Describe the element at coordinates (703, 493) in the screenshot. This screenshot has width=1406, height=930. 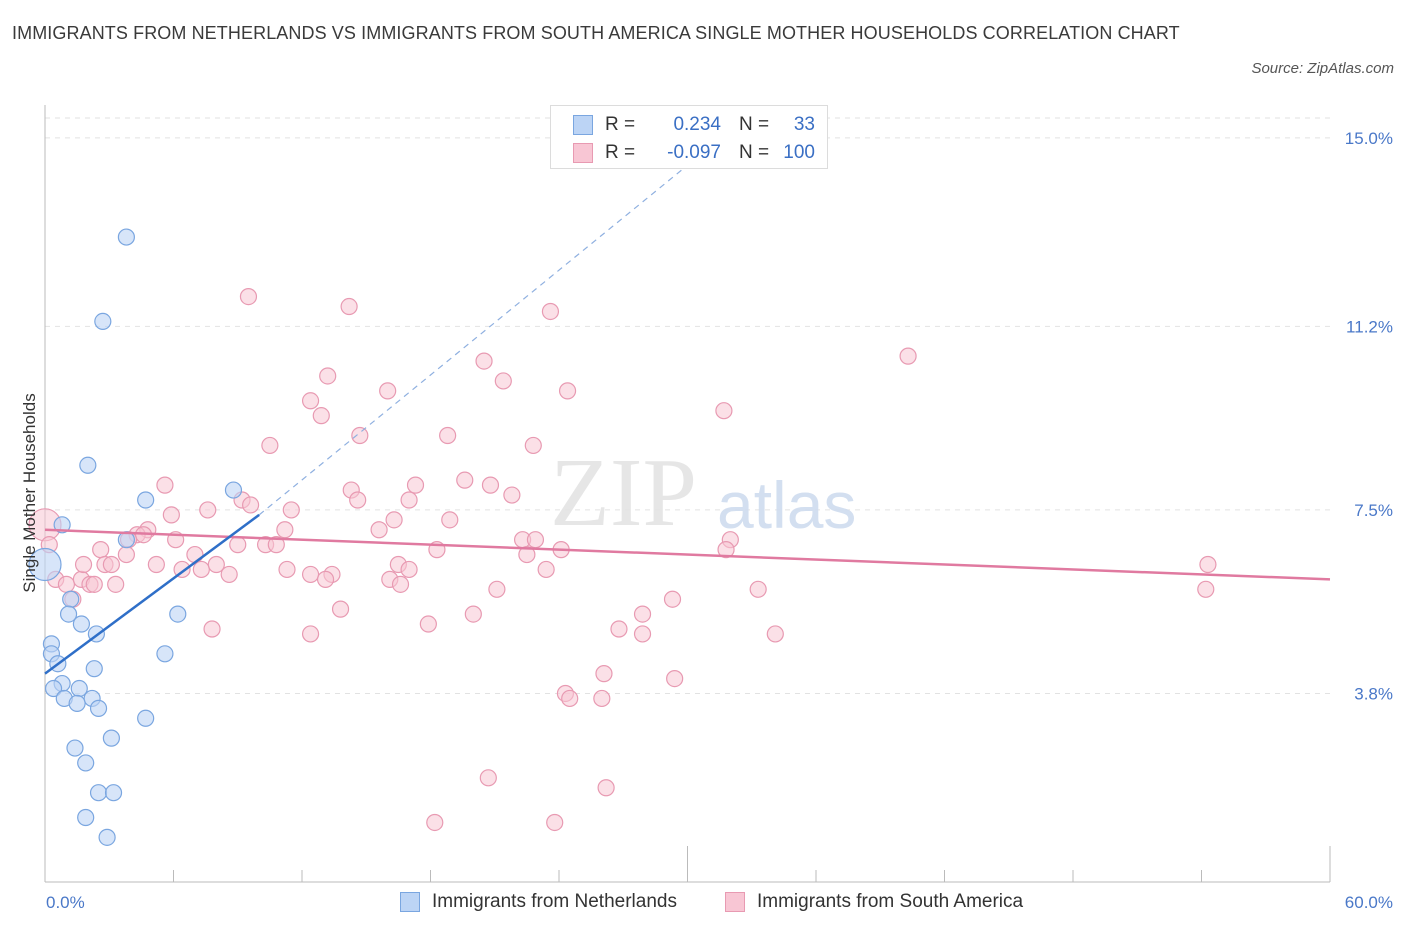
I see `watermark: ZIP atlas` at that location.